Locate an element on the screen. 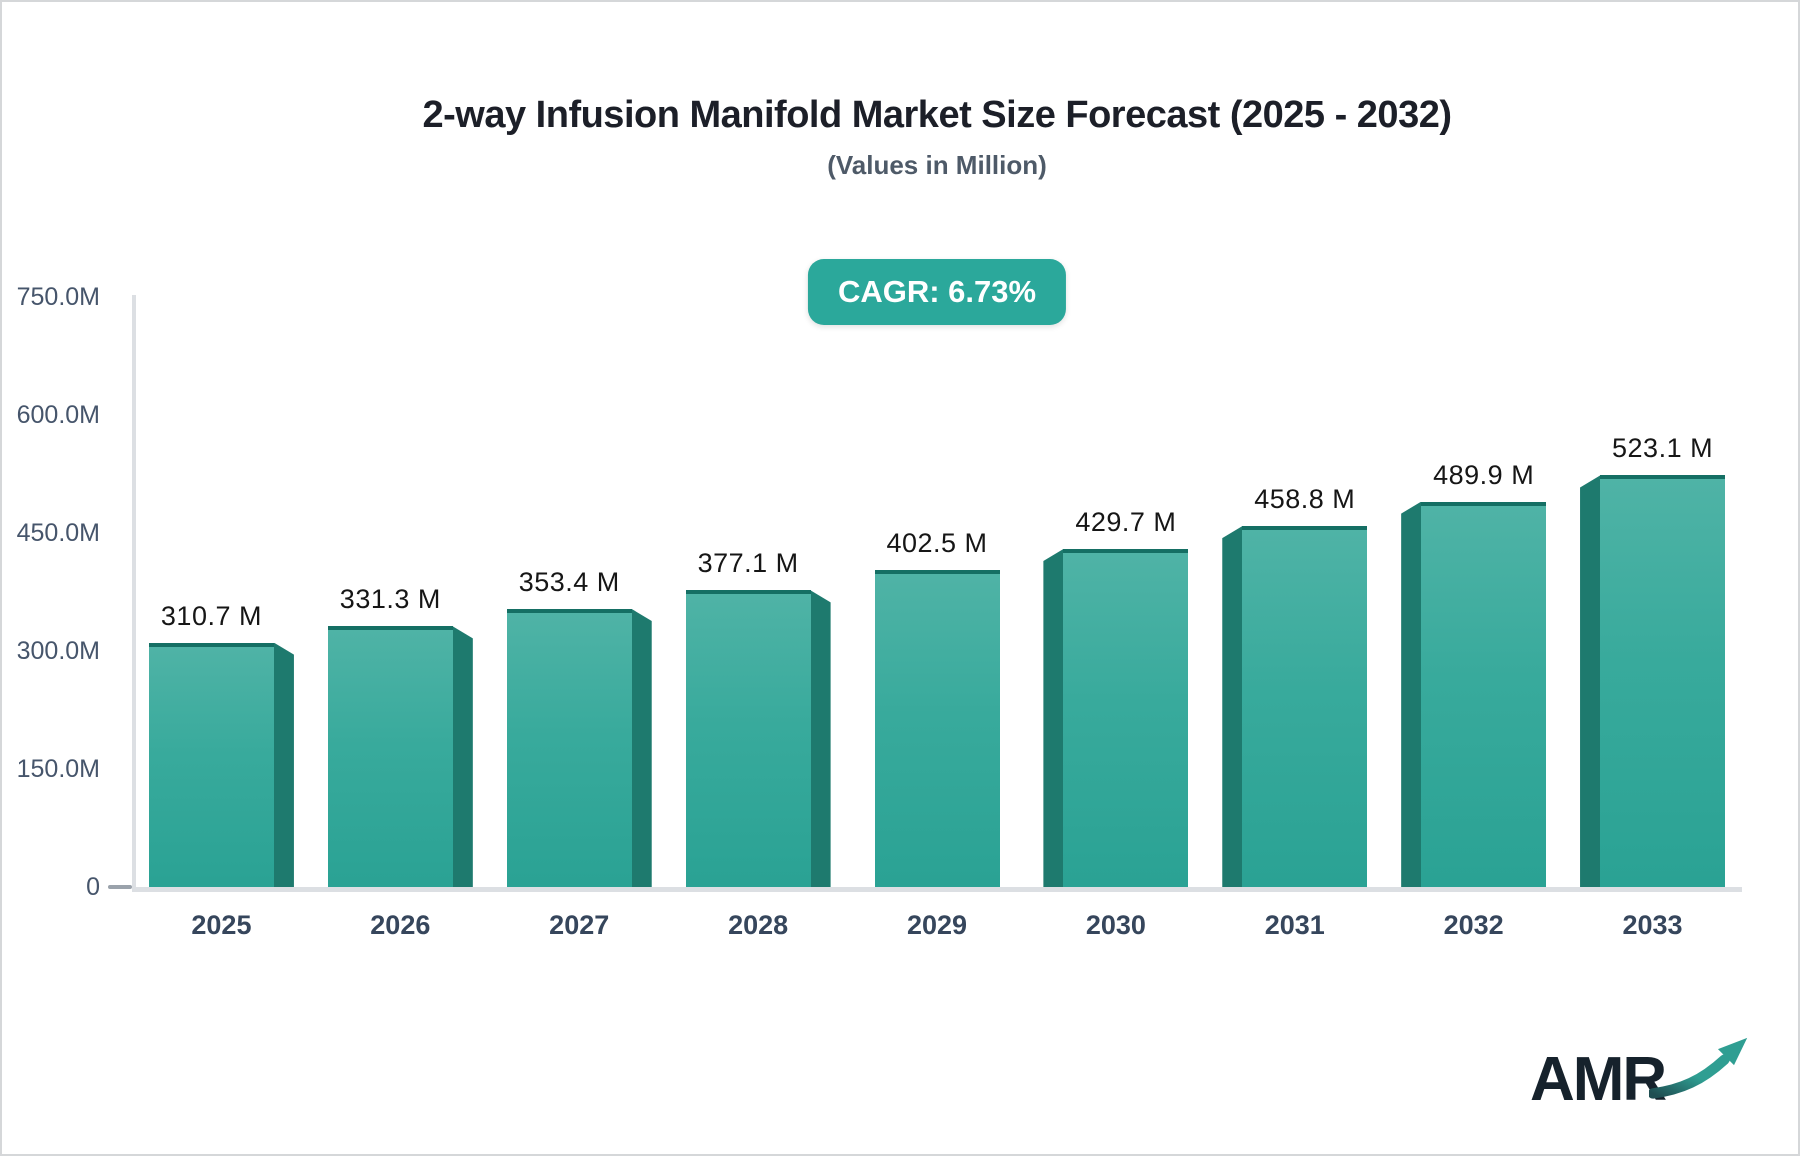 This screenshot has height=1156, width=1800. zero-tick-mark is located at coordinates (120, 887).